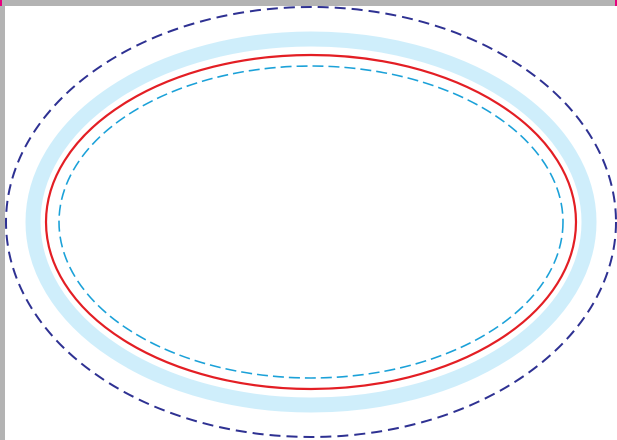 The height and width of the screenshot is (440, 617). I want to click on artboard-frame-left, so click(2, 220).